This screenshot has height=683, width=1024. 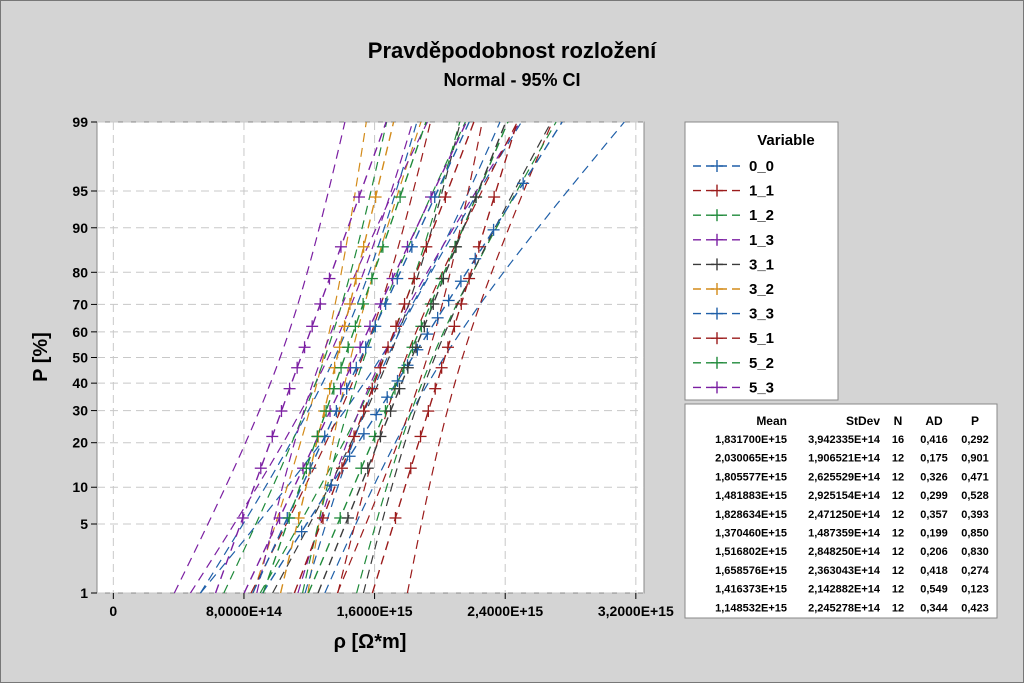 I want to click on y-tick-label: 1, so click(x=84, y=593).